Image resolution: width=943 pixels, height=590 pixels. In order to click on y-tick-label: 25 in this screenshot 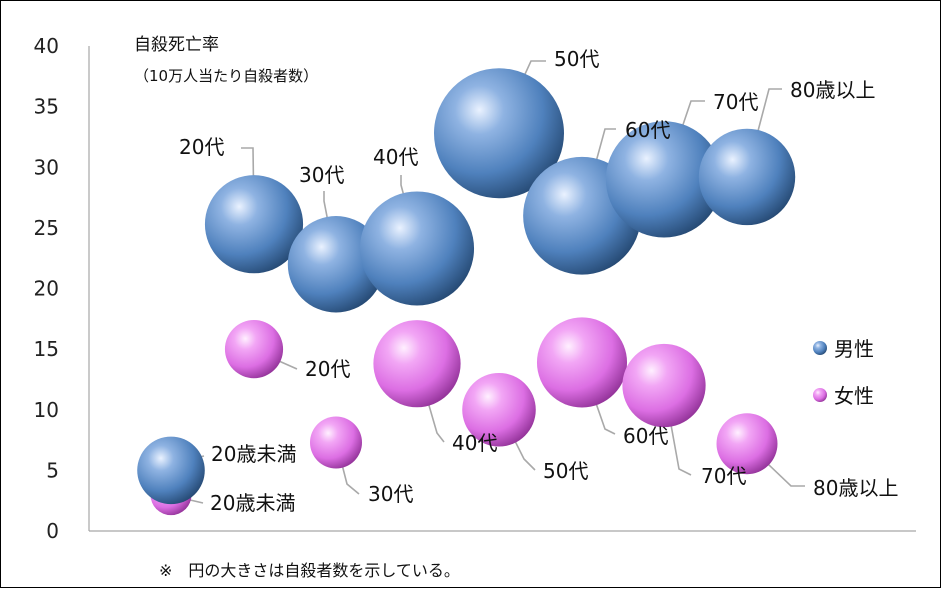, I will do `click(46, 228)`.